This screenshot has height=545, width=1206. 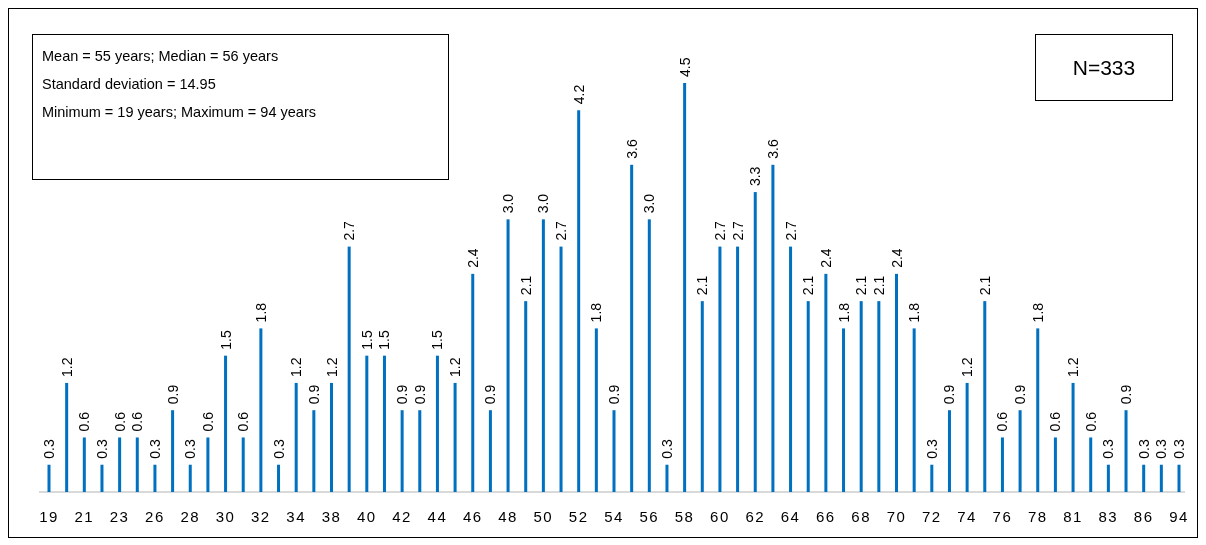 I want to click on x-tick-label: 76, so click(x=1002, y=516).